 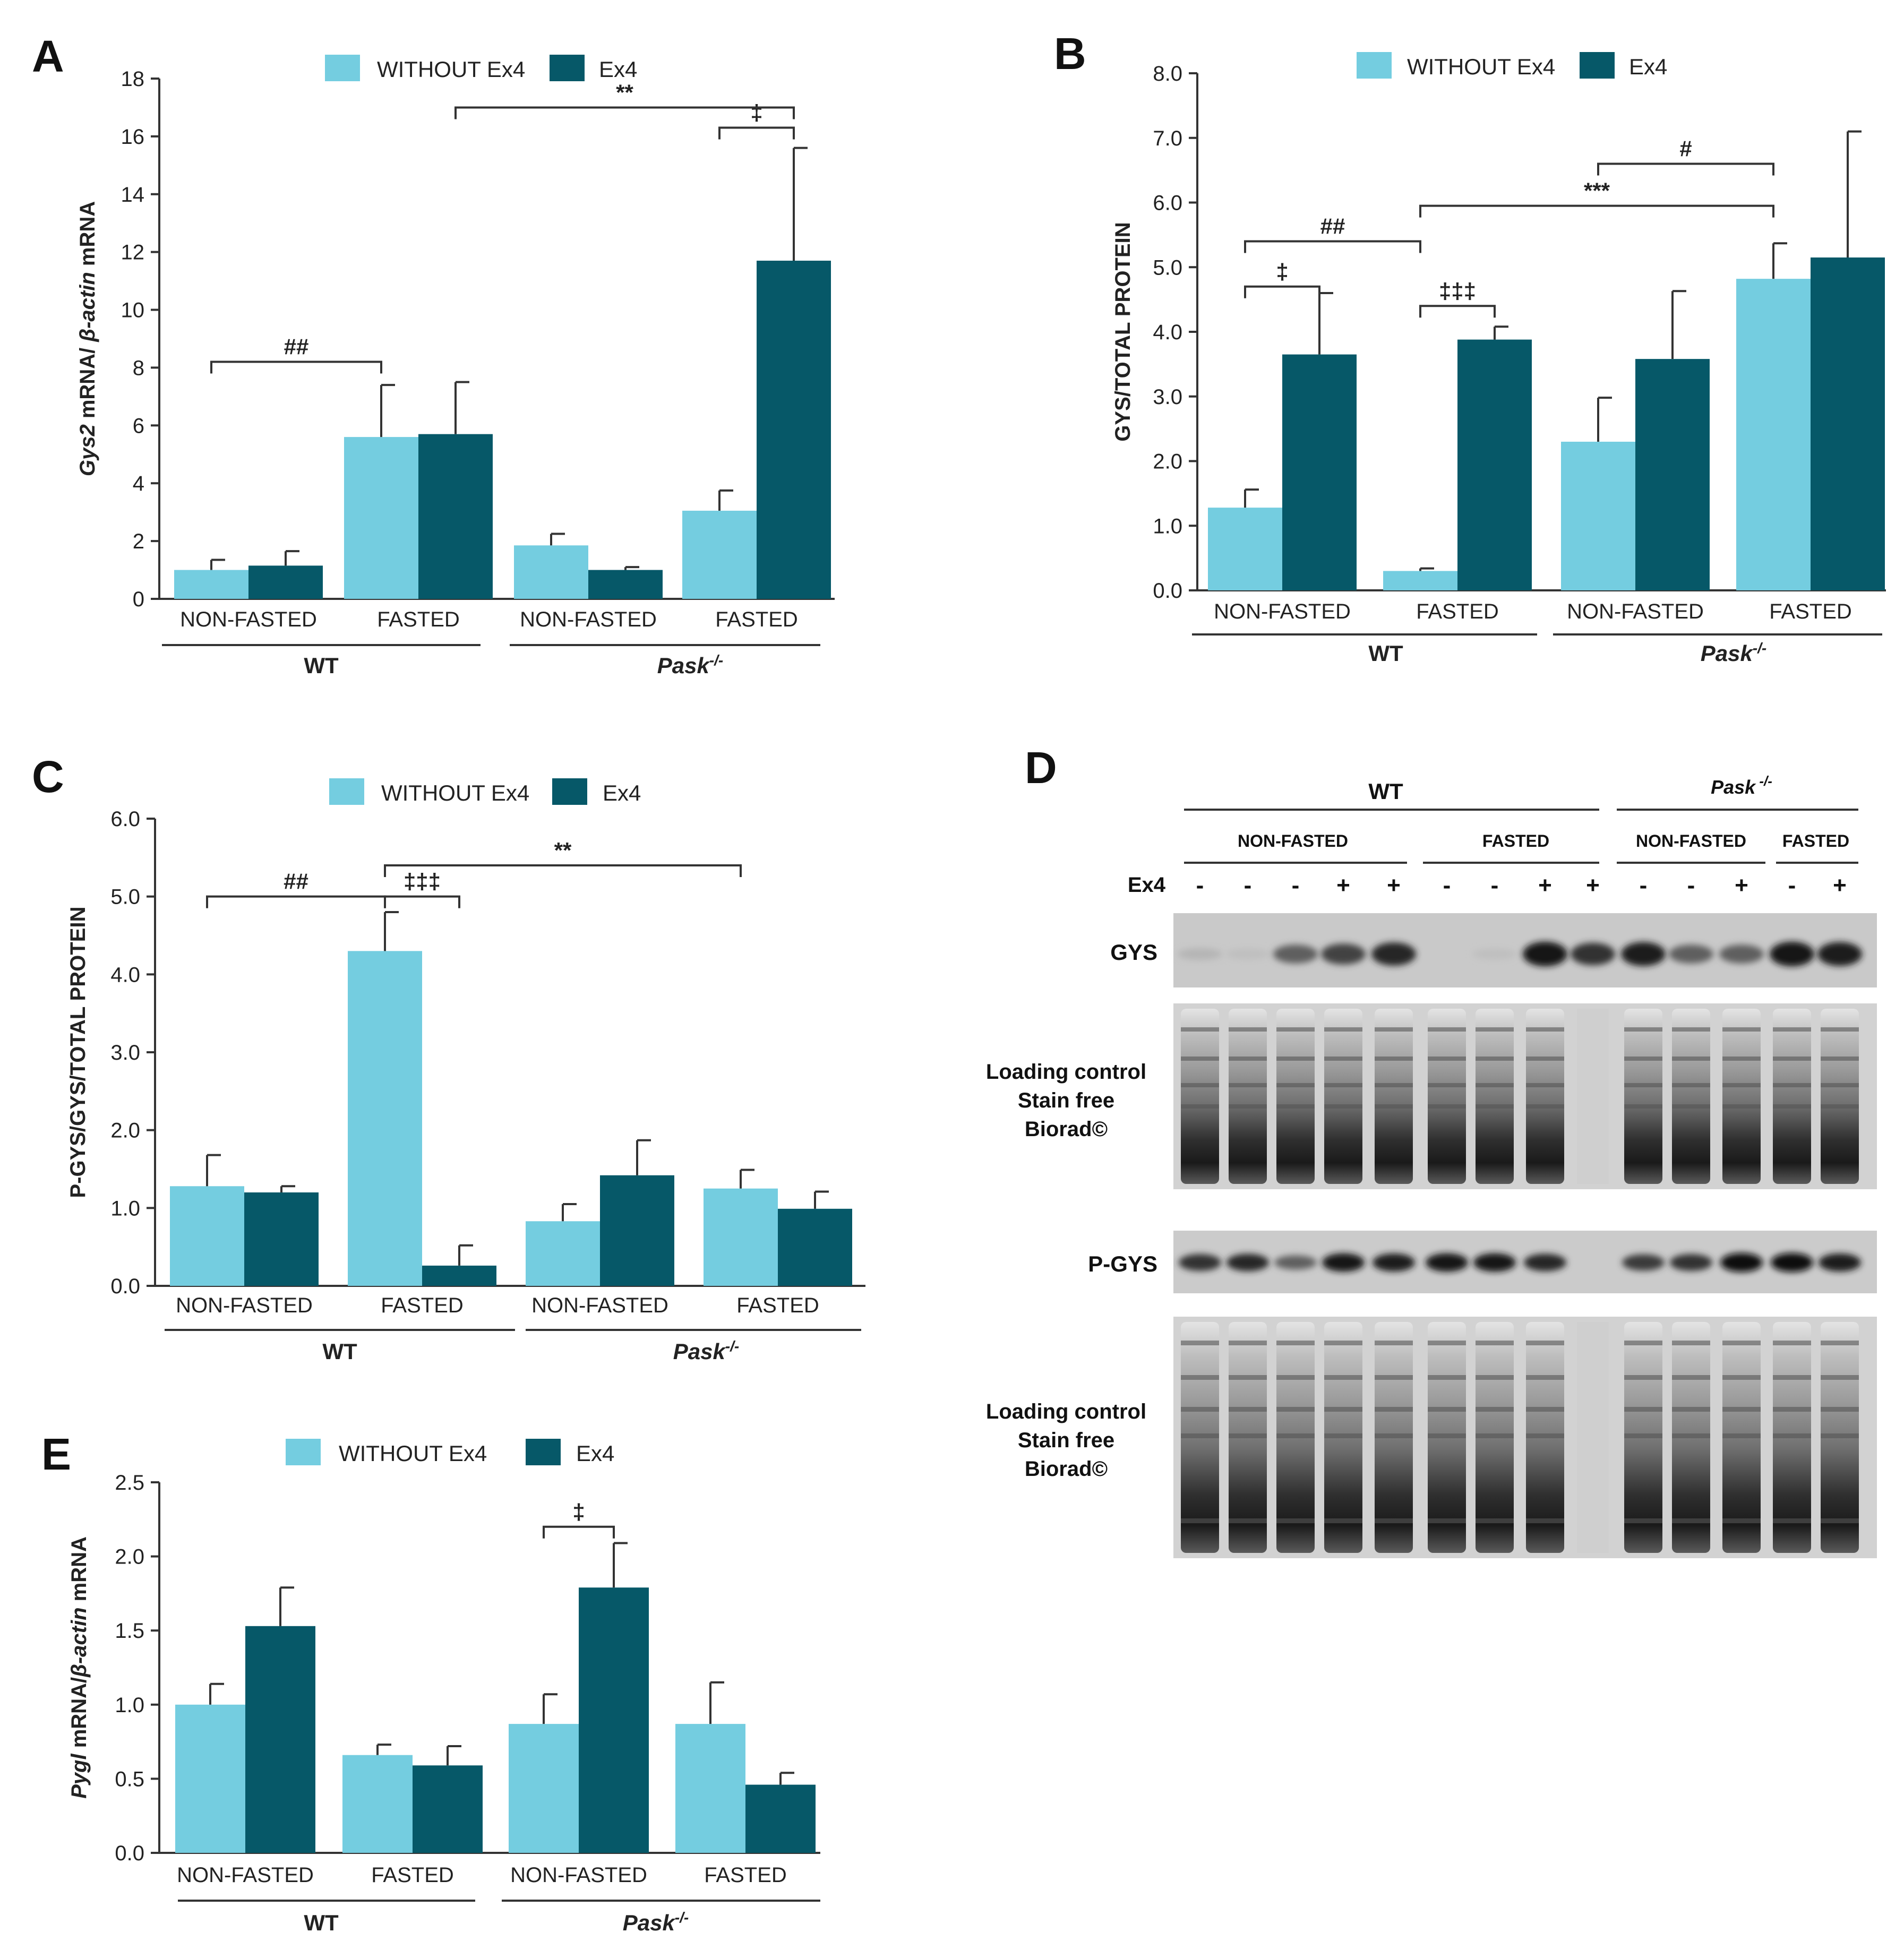 What do you see at coordinates (79, 1667) in the screenshot?
I see `y-axis-label: Pygl mRNA/β-actin mRNA` at bounding box center [79, 1667].